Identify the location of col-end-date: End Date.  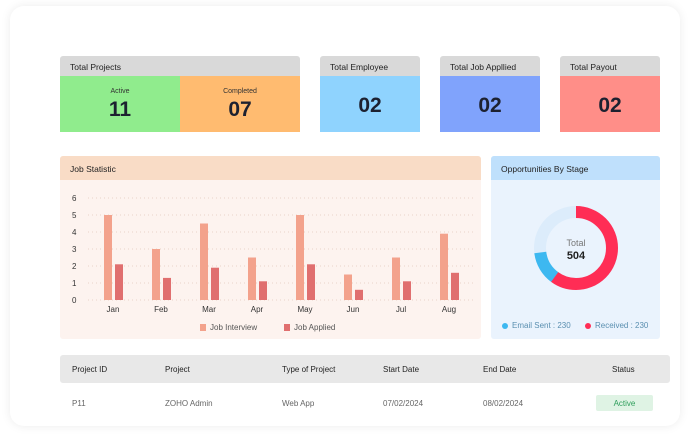
(500, 369).